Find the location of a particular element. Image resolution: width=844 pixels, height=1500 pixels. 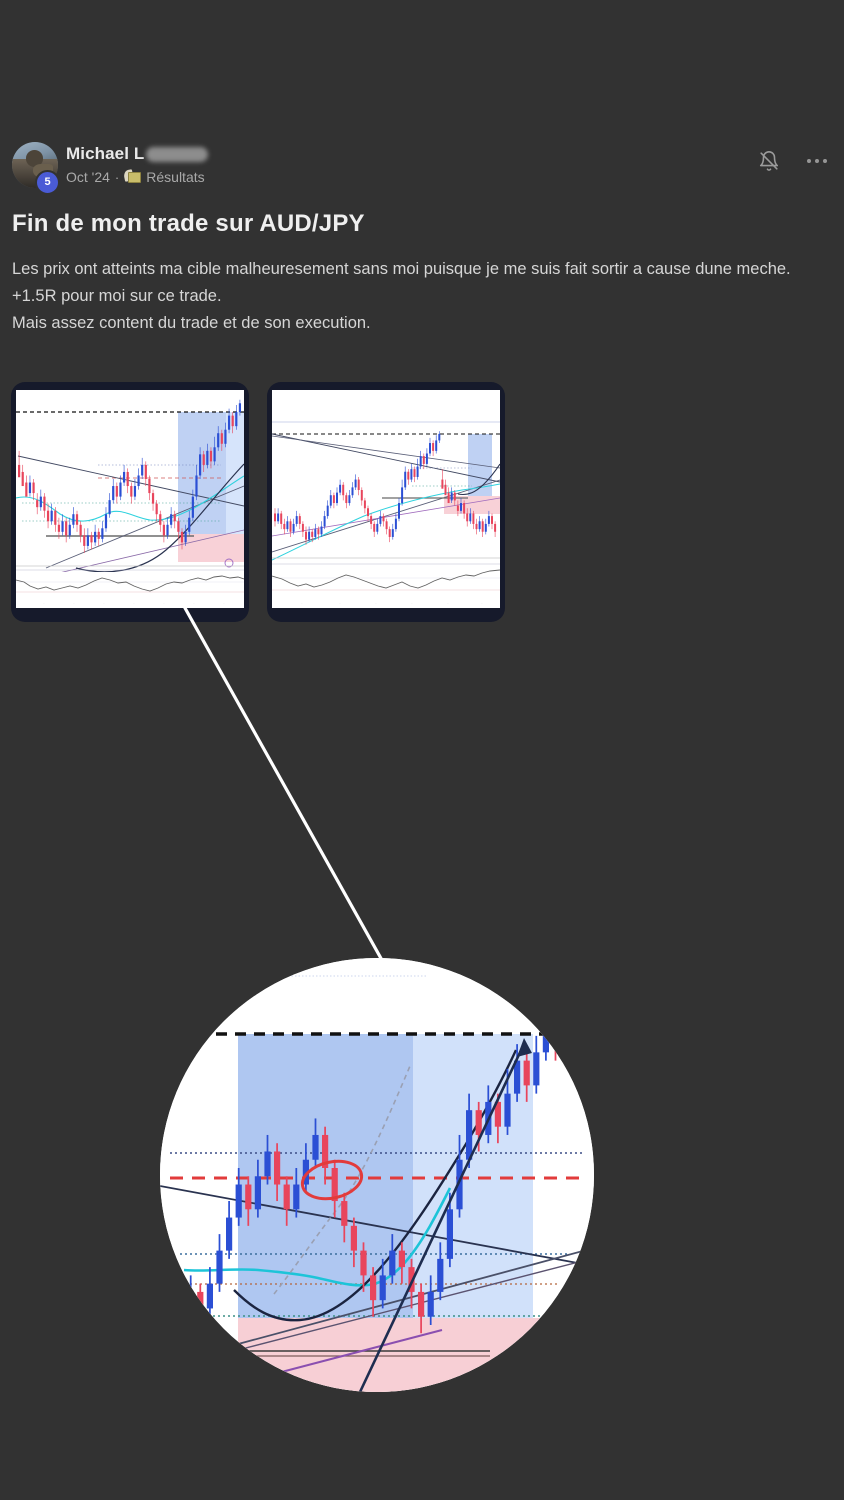

moving-average is located at coordinates (317, 1237).